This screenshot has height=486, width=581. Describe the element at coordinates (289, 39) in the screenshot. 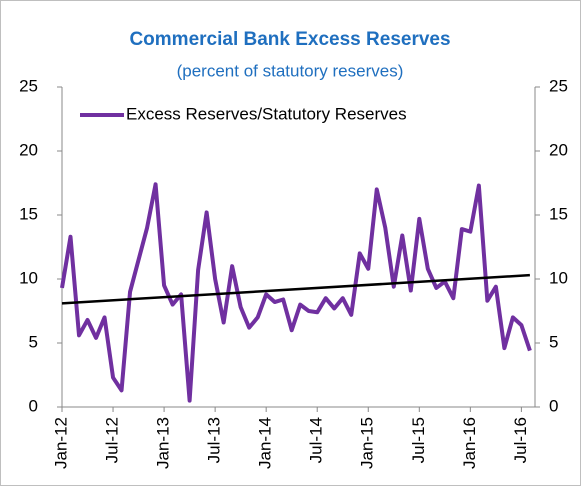

I see `chart-title: Commercial Bank Excess Reserves` at that location.